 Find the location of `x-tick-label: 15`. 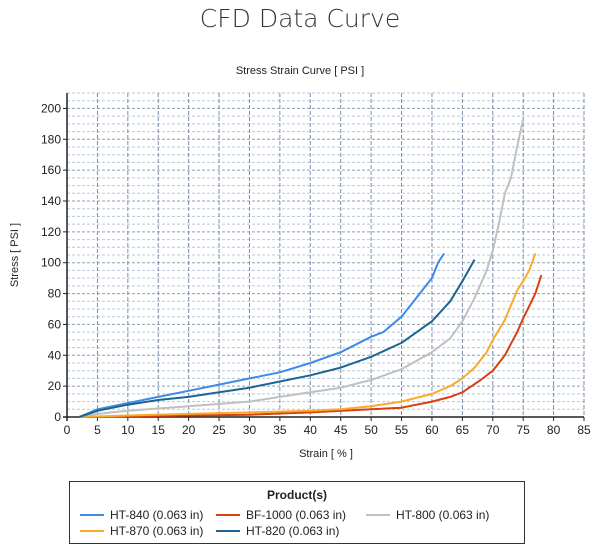

x-tick-label: 15 is located at coordinates (159, 430).